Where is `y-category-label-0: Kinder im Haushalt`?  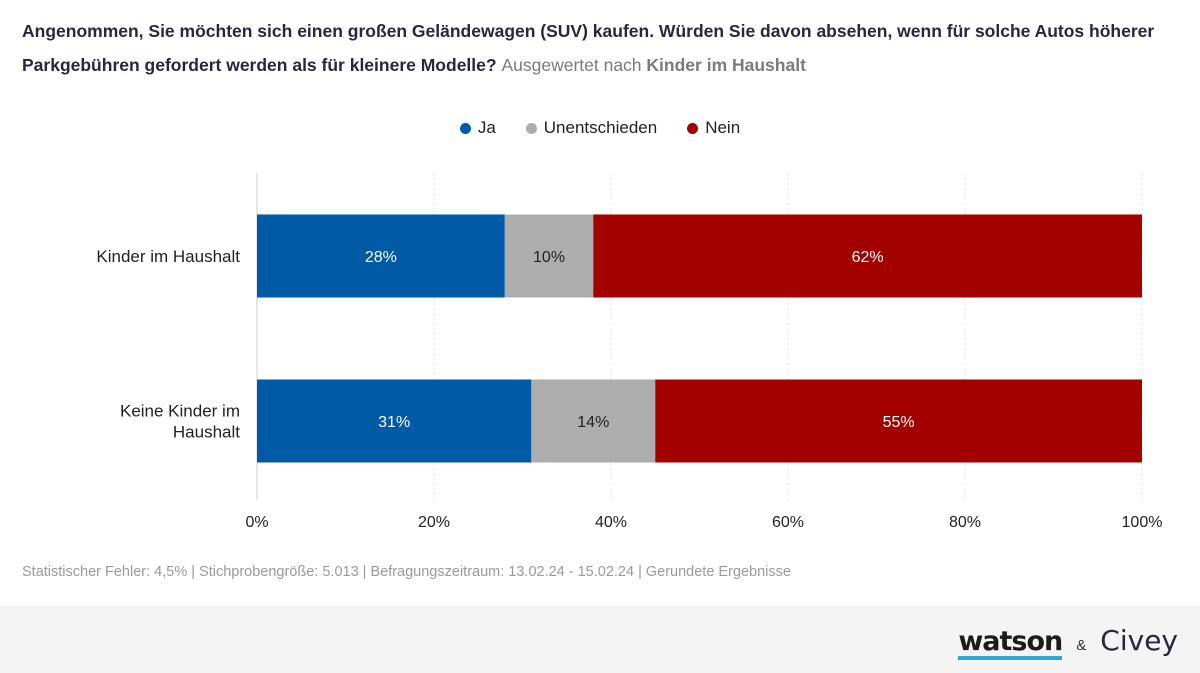
y-category-label-0: Kinder im Haushalt is located at coordinates (168, 256).